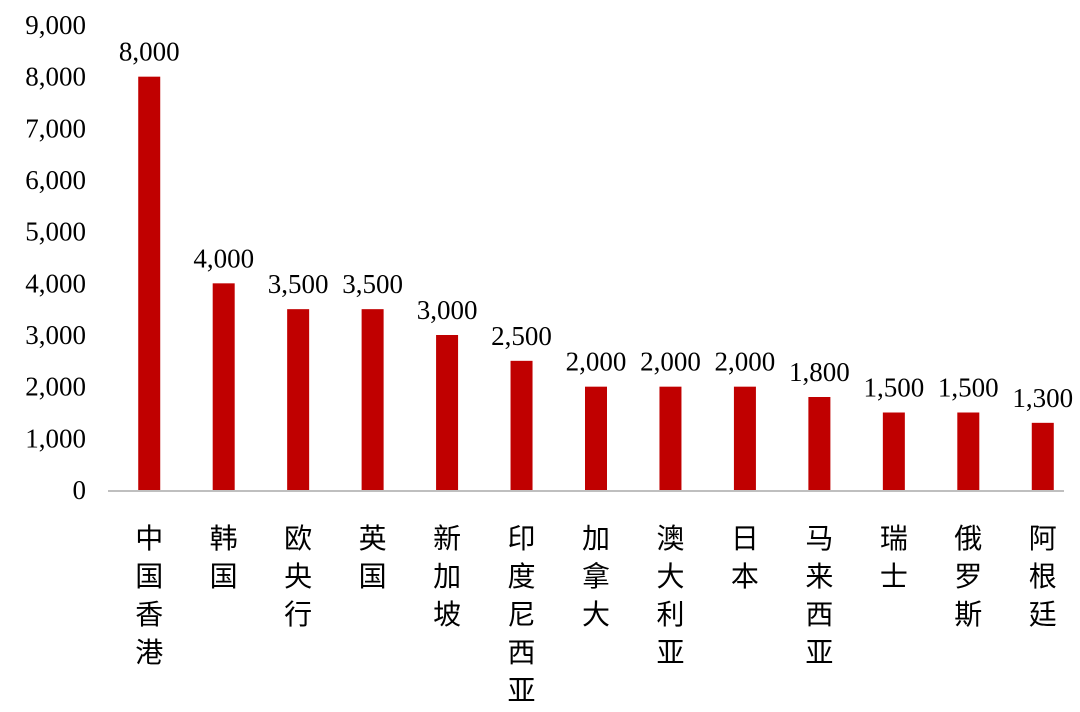 The image size is (1080, 712). I want to click on x-tick-label: 欧央行, so click(298, 576).